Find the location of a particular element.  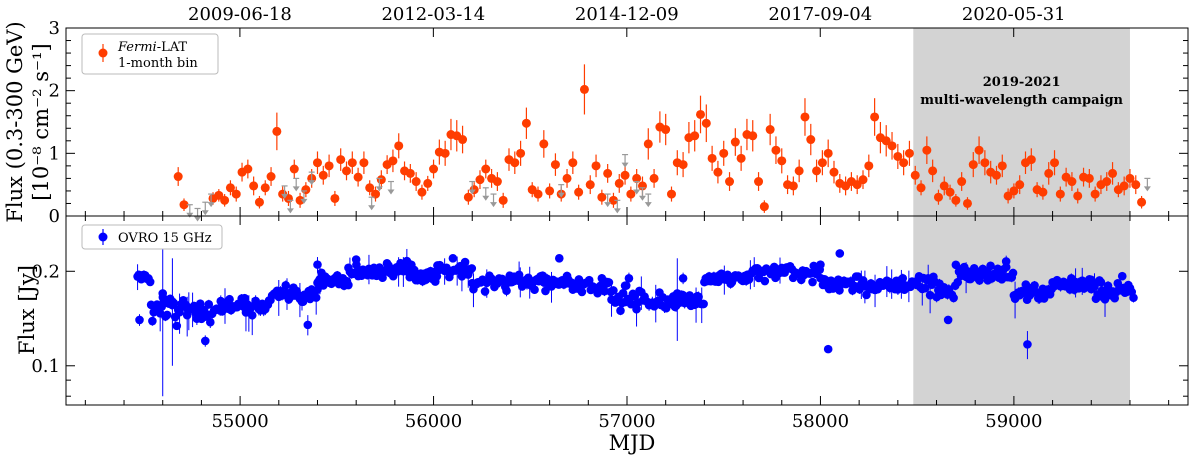

x-tick-label: 57000 is located at coordinates (626, 421).